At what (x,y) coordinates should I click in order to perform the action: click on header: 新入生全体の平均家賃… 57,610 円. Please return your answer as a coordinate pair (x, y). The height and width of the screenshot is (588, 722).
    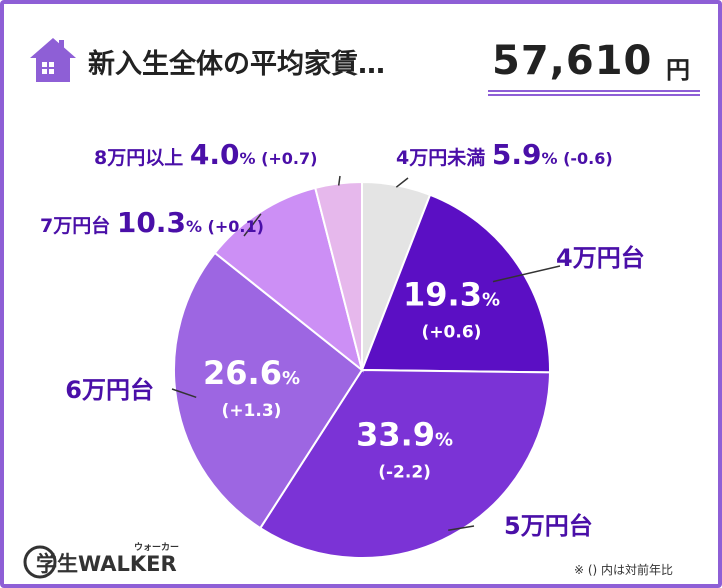
    Looking at the image, I should click on (368, 69).